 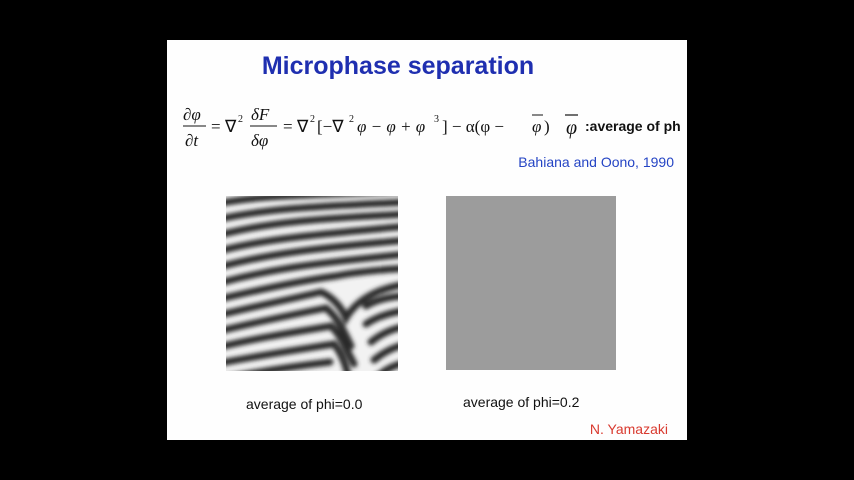 I want to click on eq-lhs-numerator: ∂φ, so click(x=192, y=114).